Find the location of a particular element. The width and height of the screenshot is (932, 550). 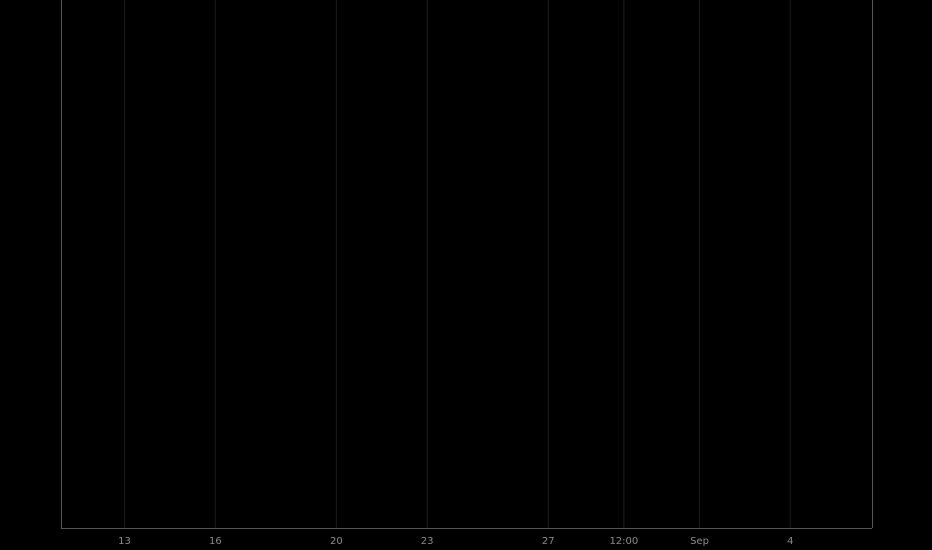

time-axis: 13 16 20 23 27 12:00 Sep 4 is located at coordinates (455, 541).